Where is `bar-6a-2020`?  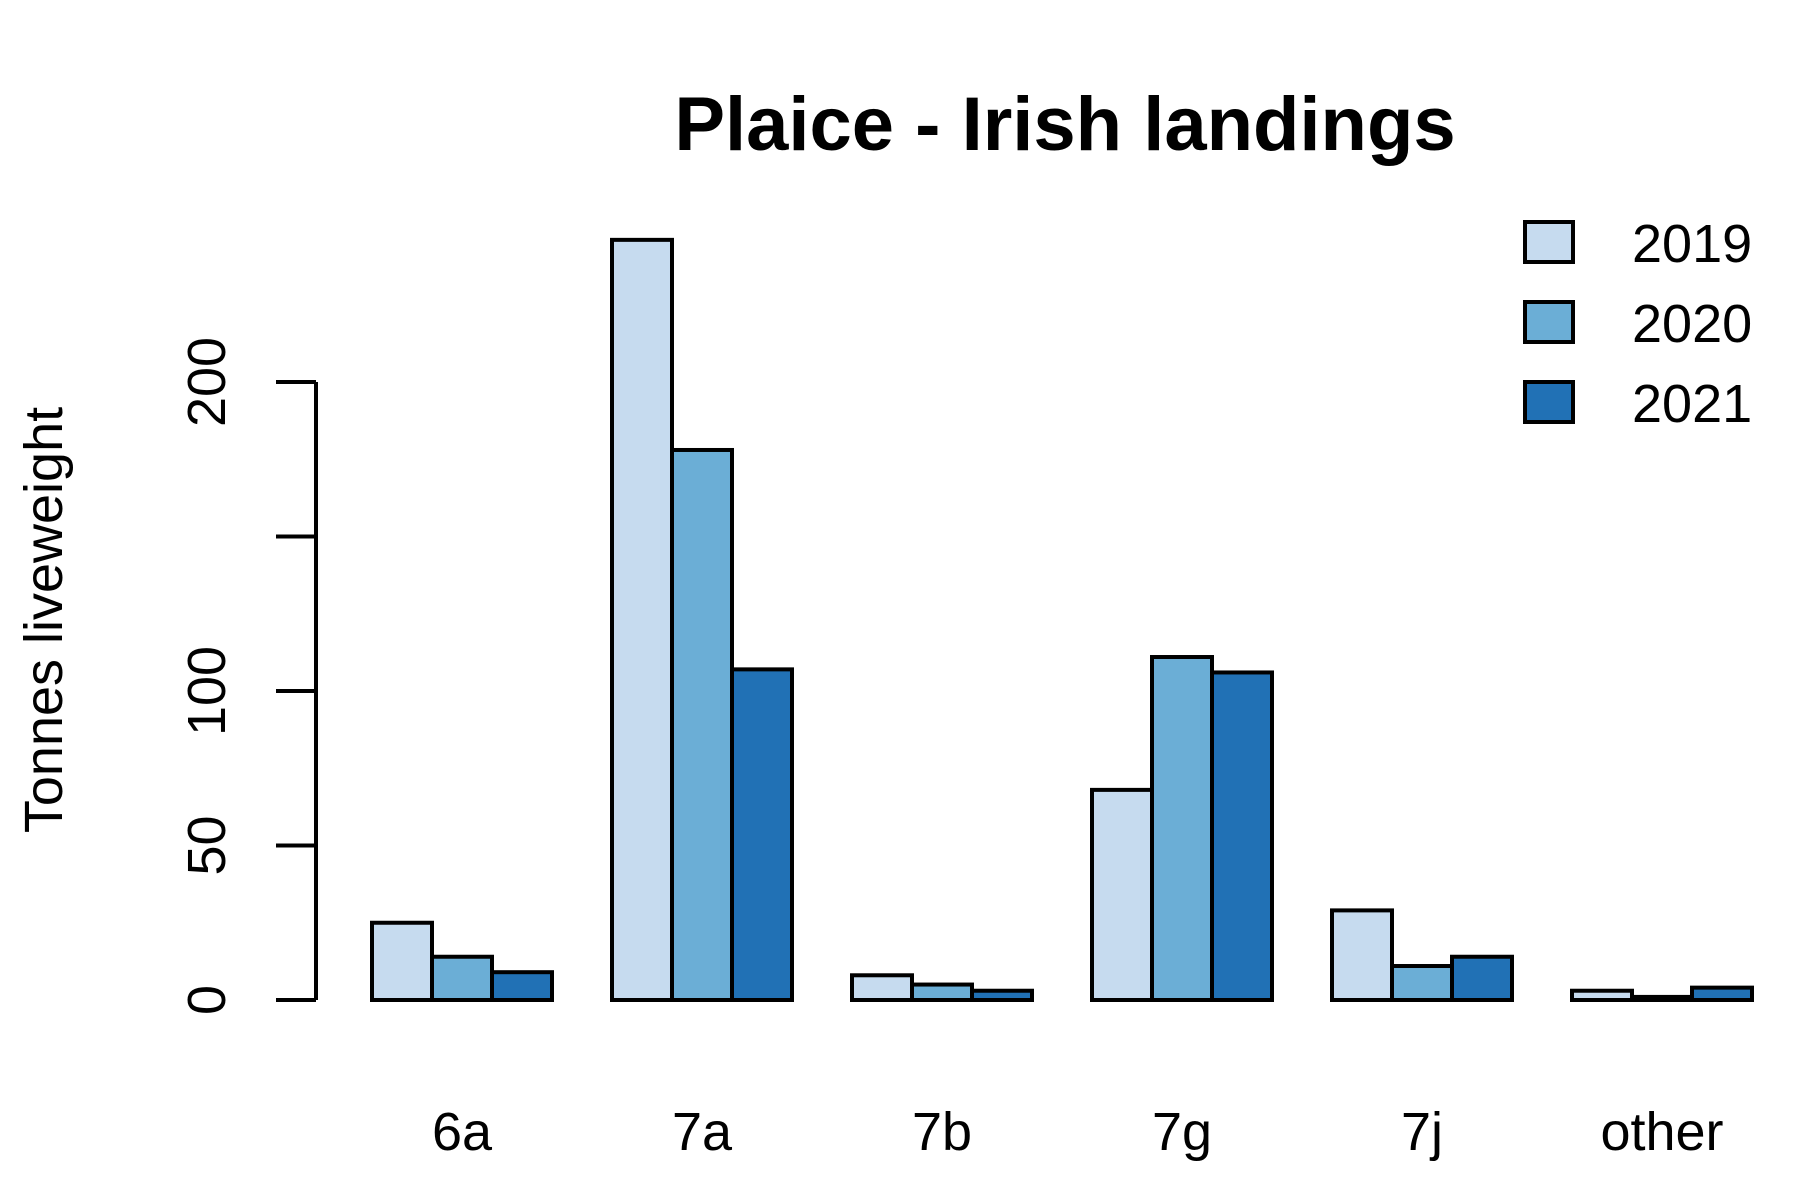
bar-6a-2020 is located at coordinates (462, 978).